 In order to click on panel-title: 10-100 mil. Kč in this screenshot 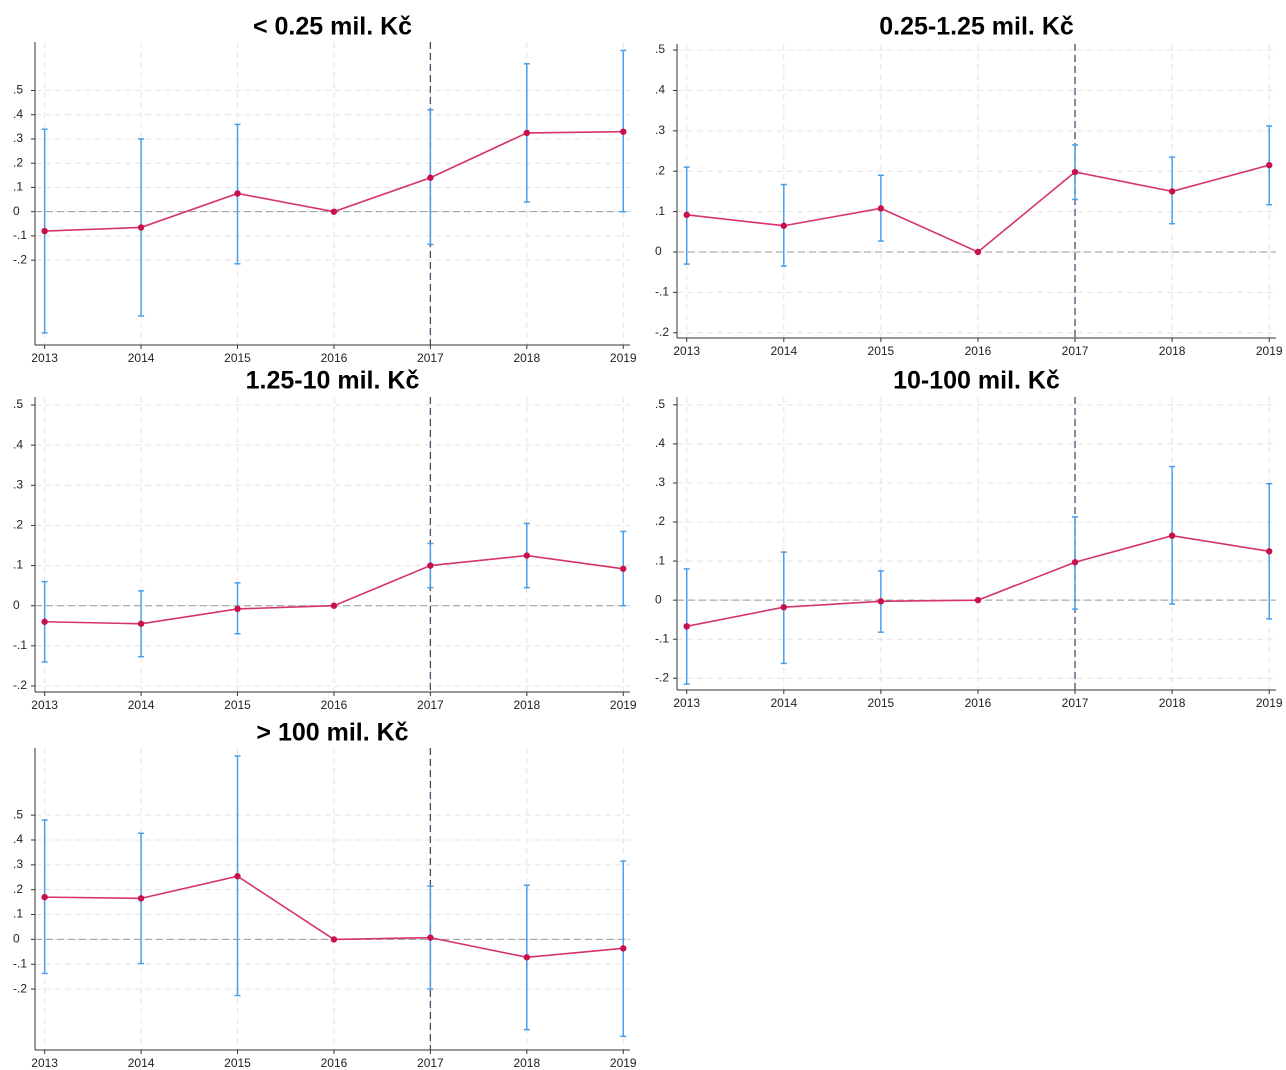, I will do `click(976, 381)`.